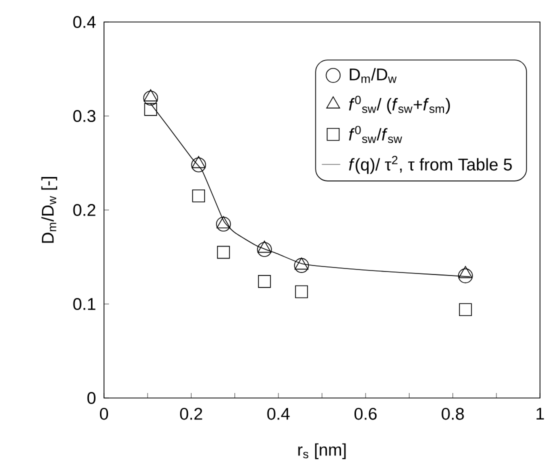  Describe the element at coordinates (399, 105) in the screenshot. I see `text: f$^{0}$$_{sw}$/ (f$_{sw}$+f$_{sm}$)` at that location.